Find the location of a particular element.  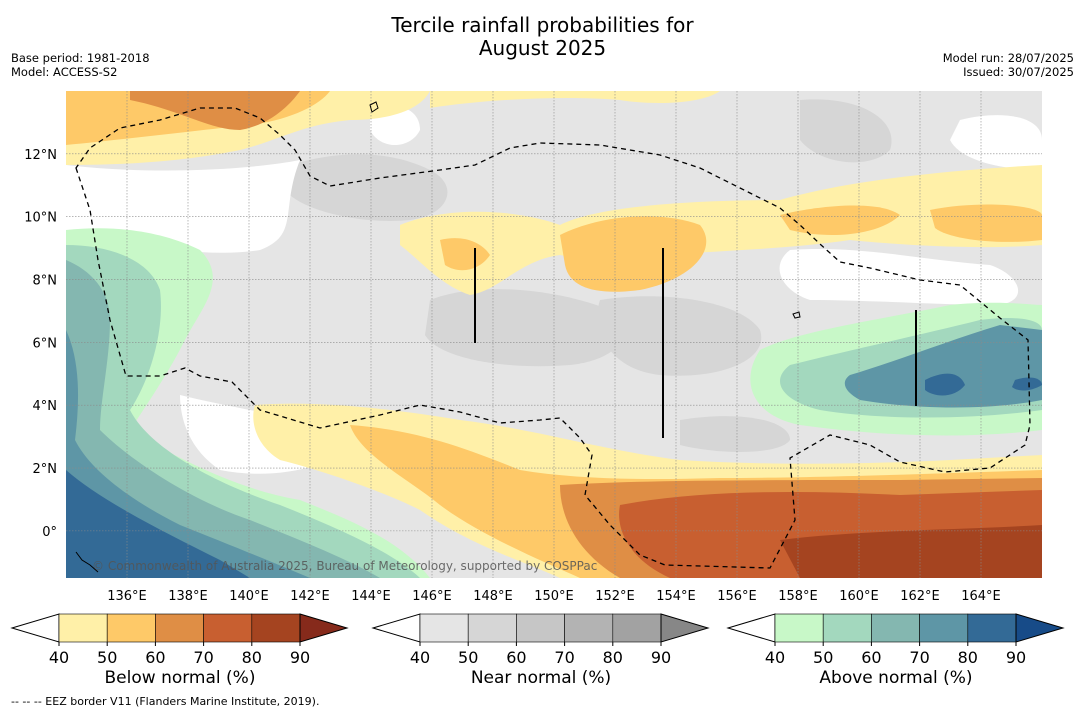

colorbar-above: 40 50 60 70 80 90 is located at coordinates (895, 640).